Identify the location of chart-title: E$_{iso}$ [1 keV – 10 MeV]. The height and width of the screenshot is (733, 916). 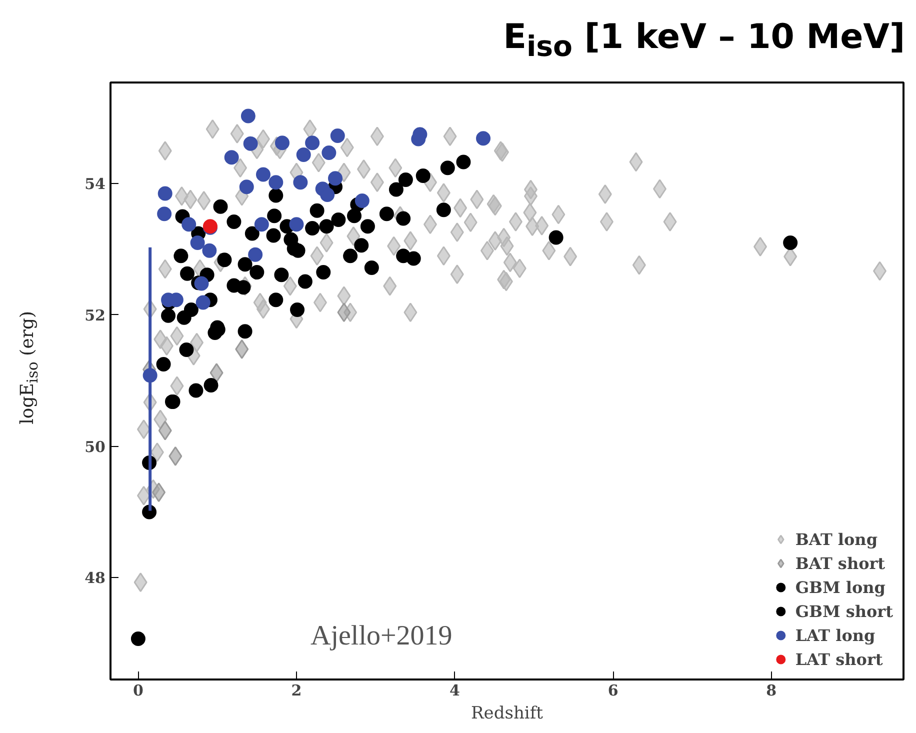
(703, 40).